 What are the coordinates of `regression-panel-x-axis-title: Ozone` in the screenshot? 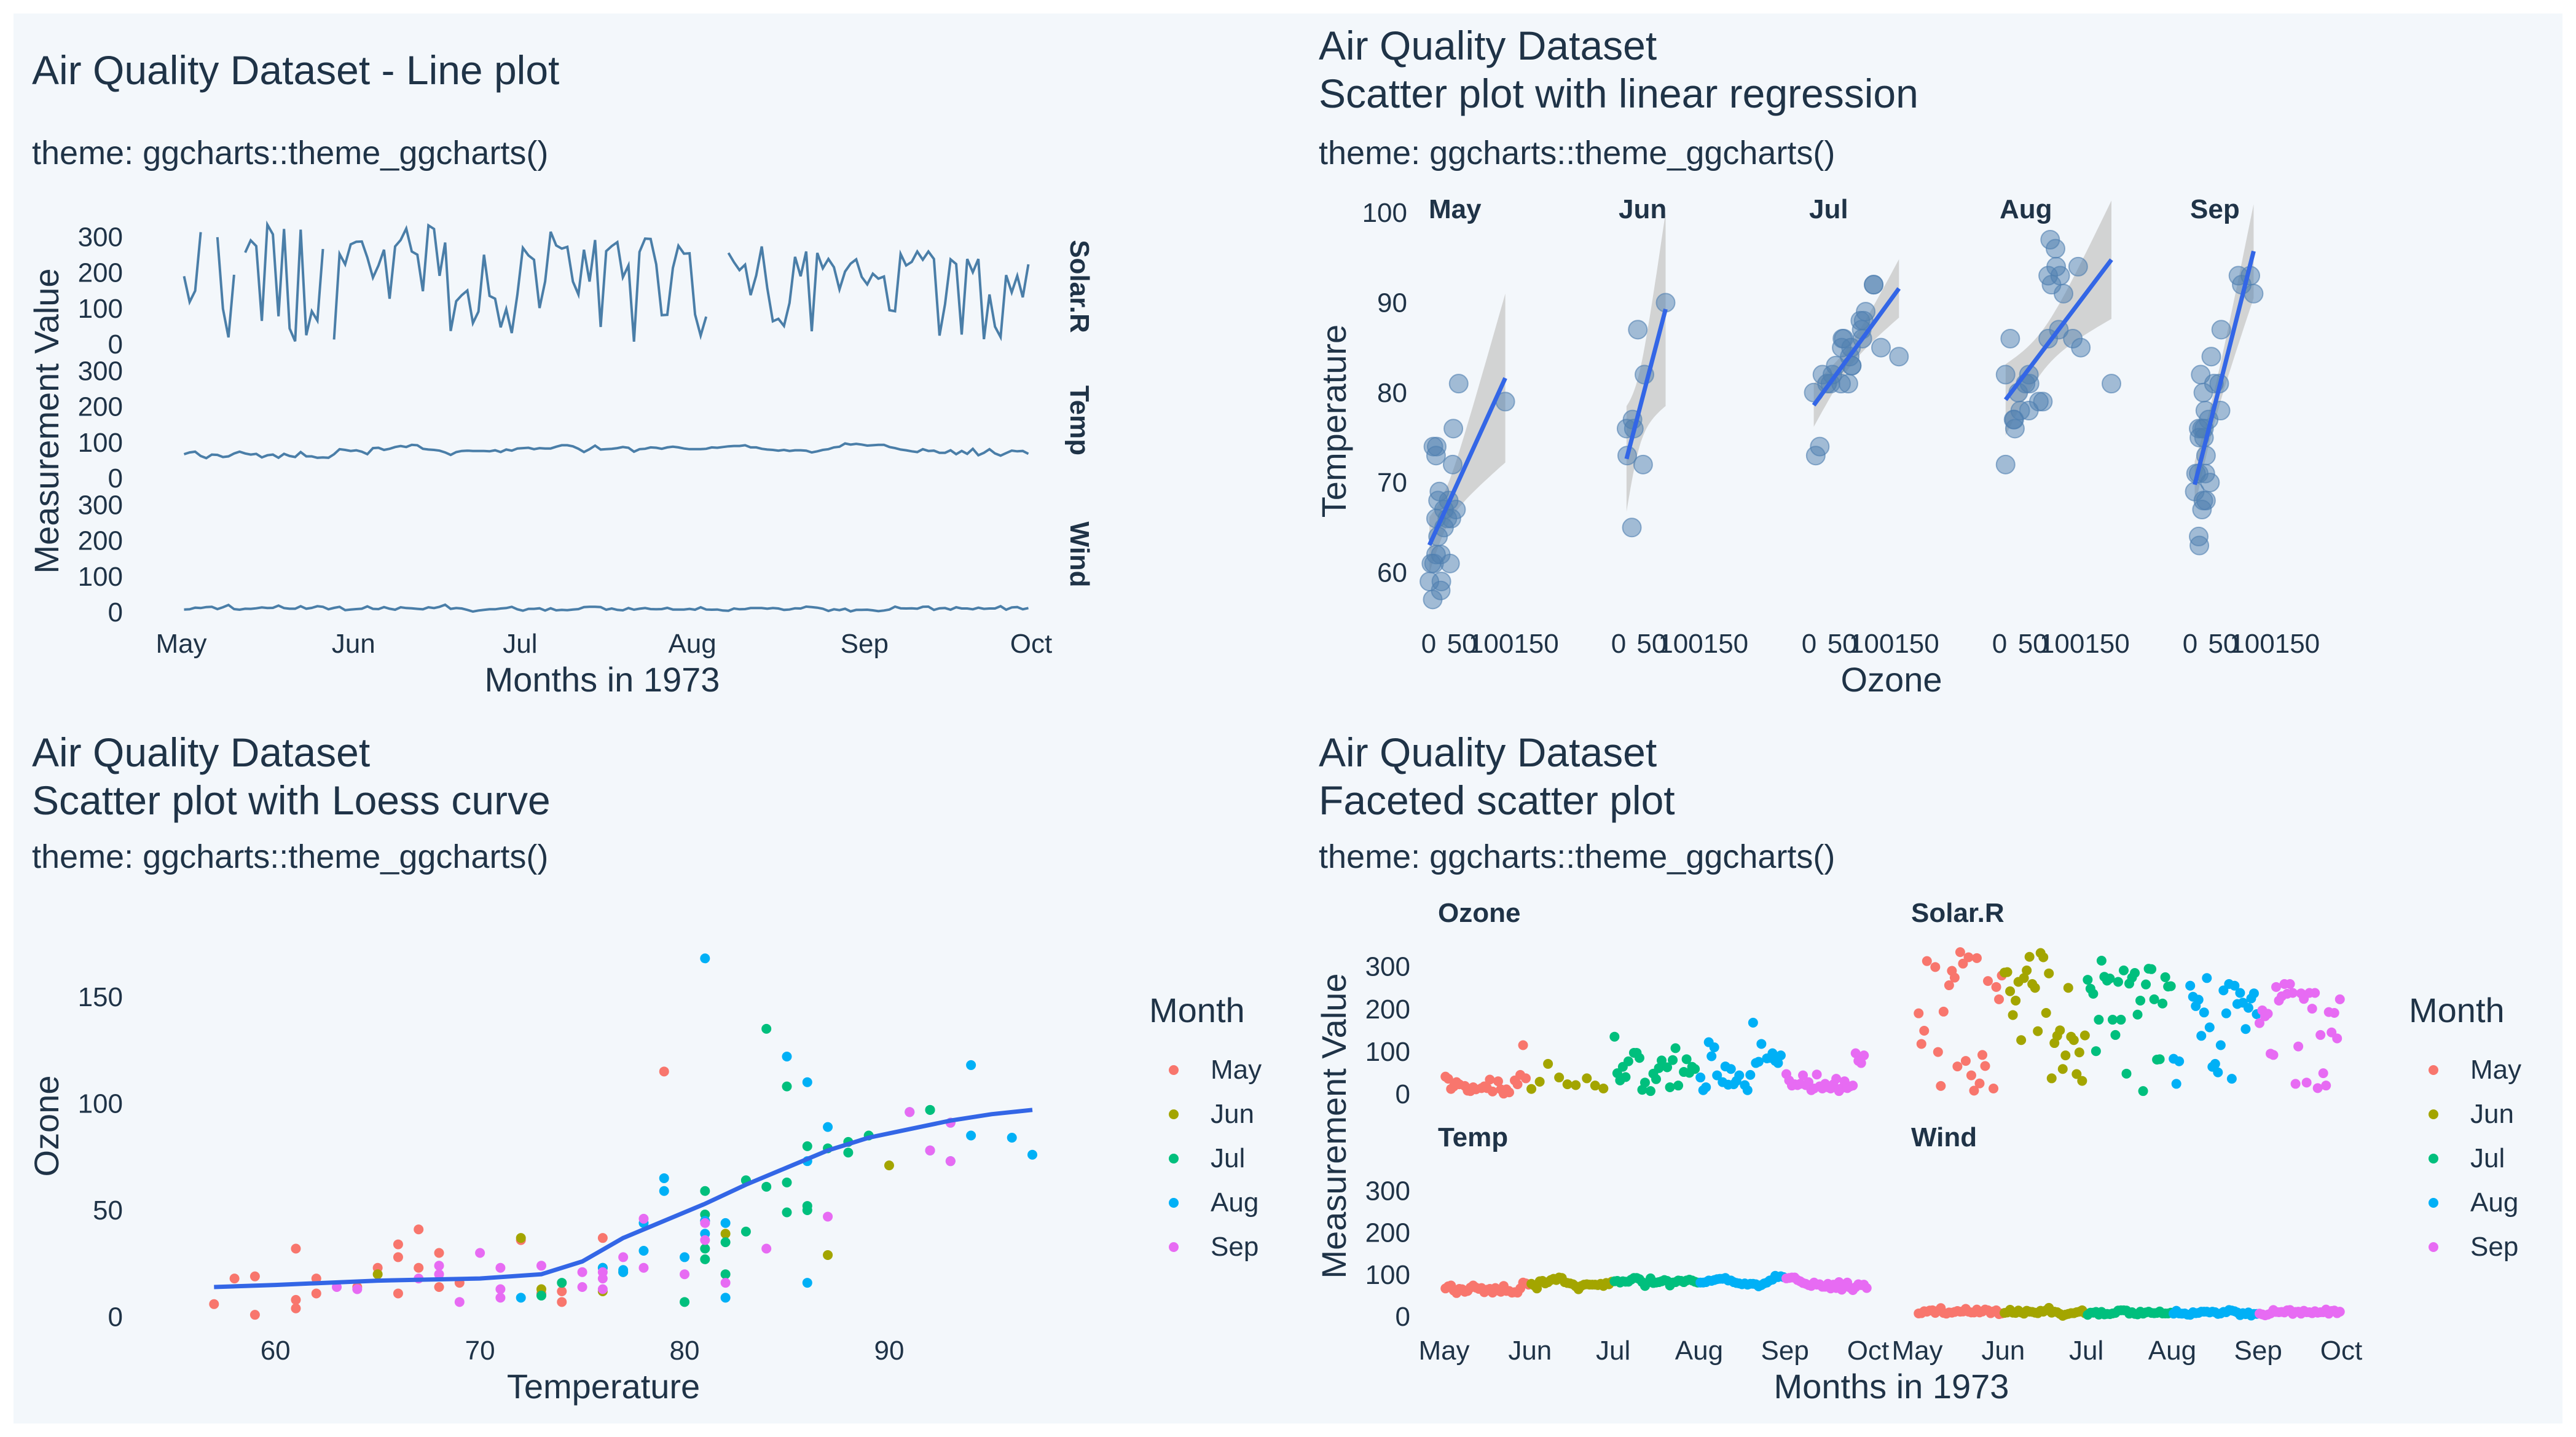 It's located at (1891, 679).